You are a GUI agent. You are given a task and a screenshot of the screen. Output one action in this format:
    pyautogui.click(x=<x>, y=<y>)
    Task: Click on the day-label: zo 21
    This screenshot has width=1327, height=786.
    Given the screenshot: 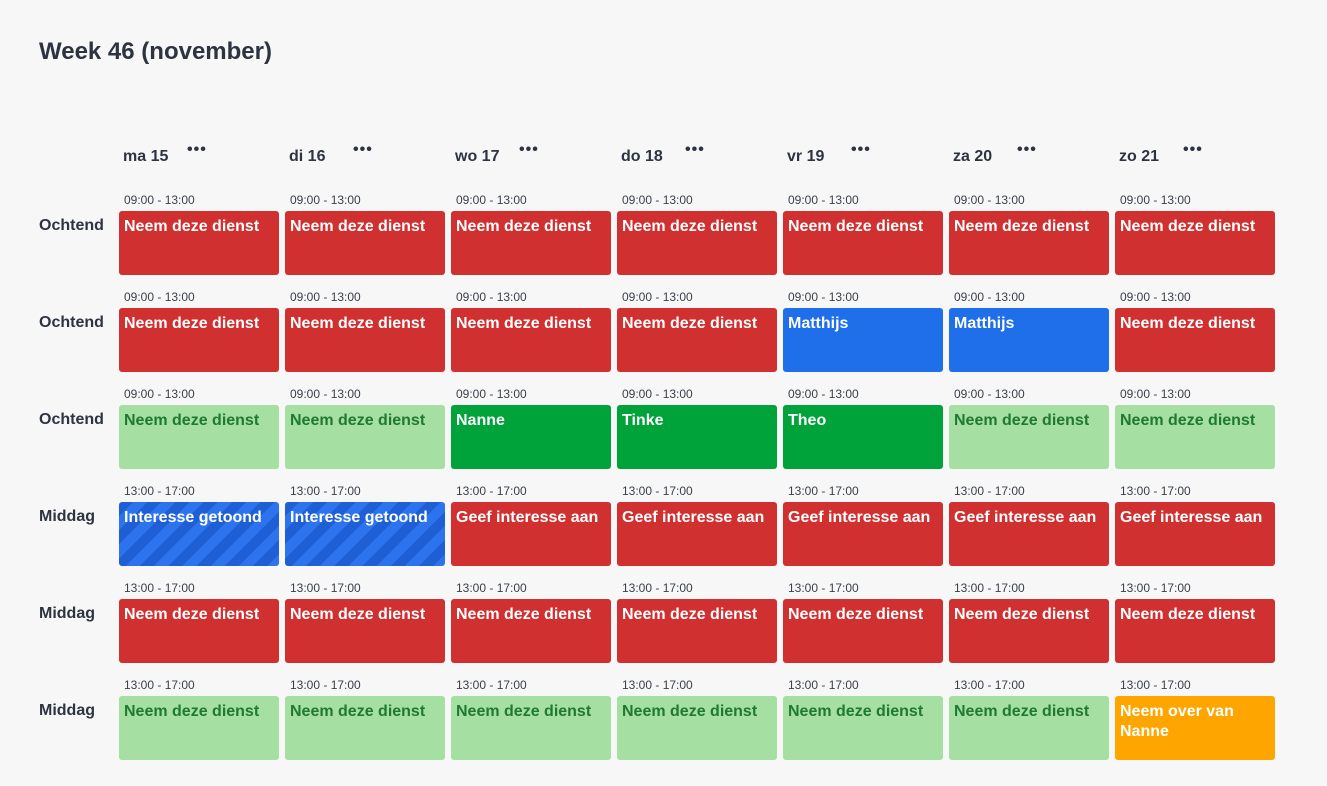 What is the action you would take?
    pyautogui.click(x=1139, y=156)
    